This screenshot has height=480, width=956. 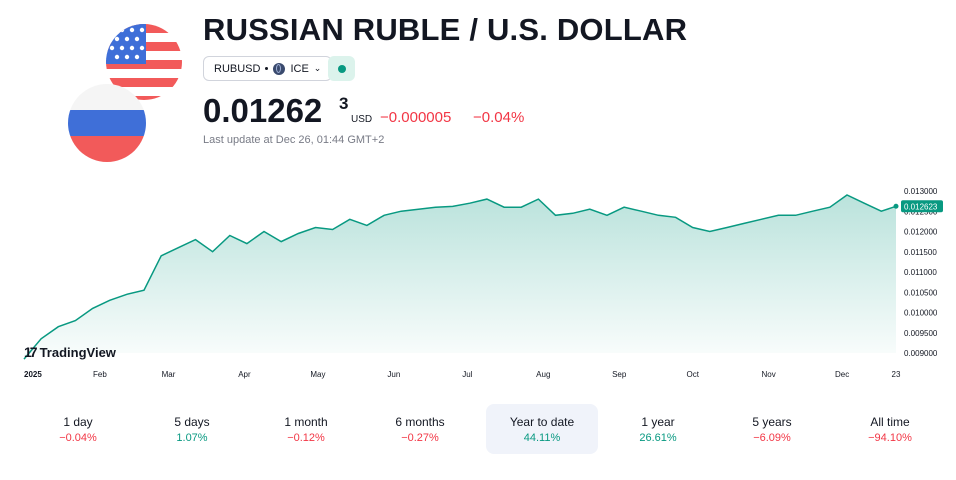 I want to click on symbol-label: RUBUSD, so click(x=237, y=68).